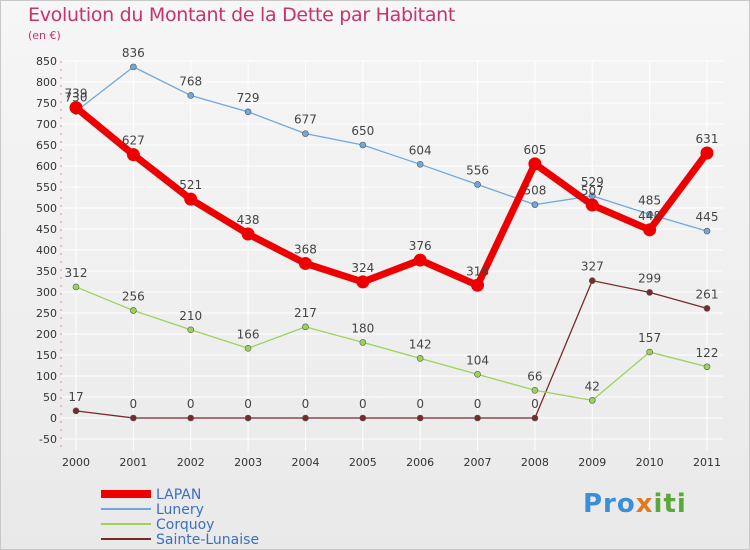  Describe the element at coordinates (46, 355) in the screenshot. I see `y-tick-label: 150` at that location.